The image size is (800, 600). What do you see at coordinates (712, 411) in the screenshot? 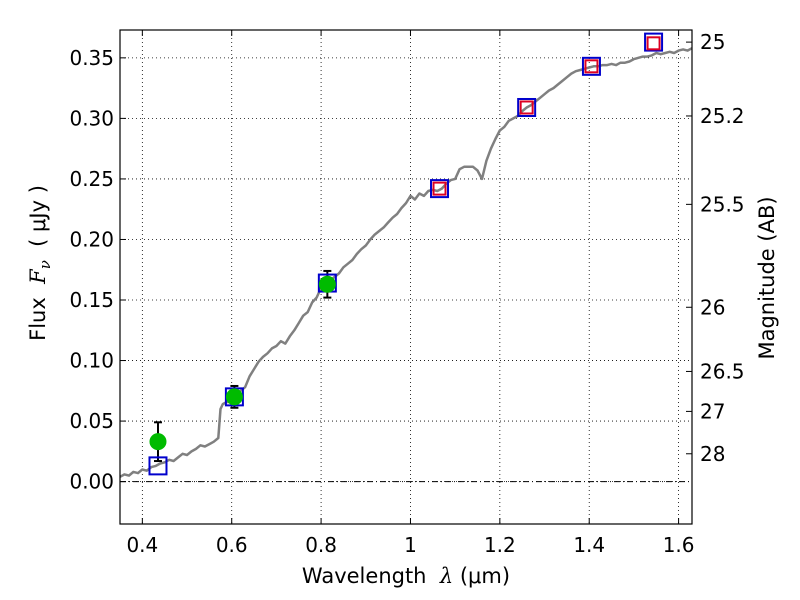
I see `y2-tick-label: 27` at bounding box center [712, 411].